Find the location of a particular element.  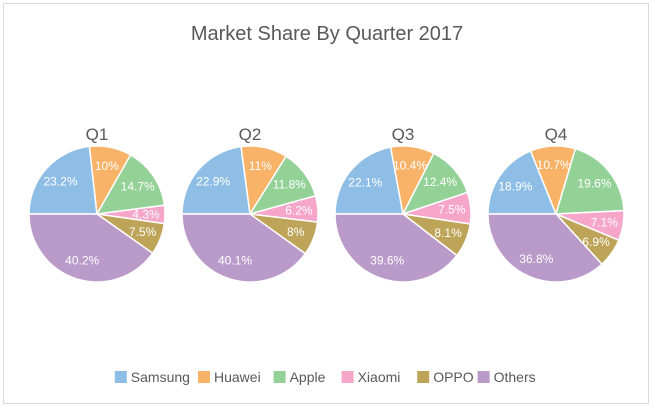

slice-label-q4-xiaomi: 7.1% is located at coordinates (605, 222).